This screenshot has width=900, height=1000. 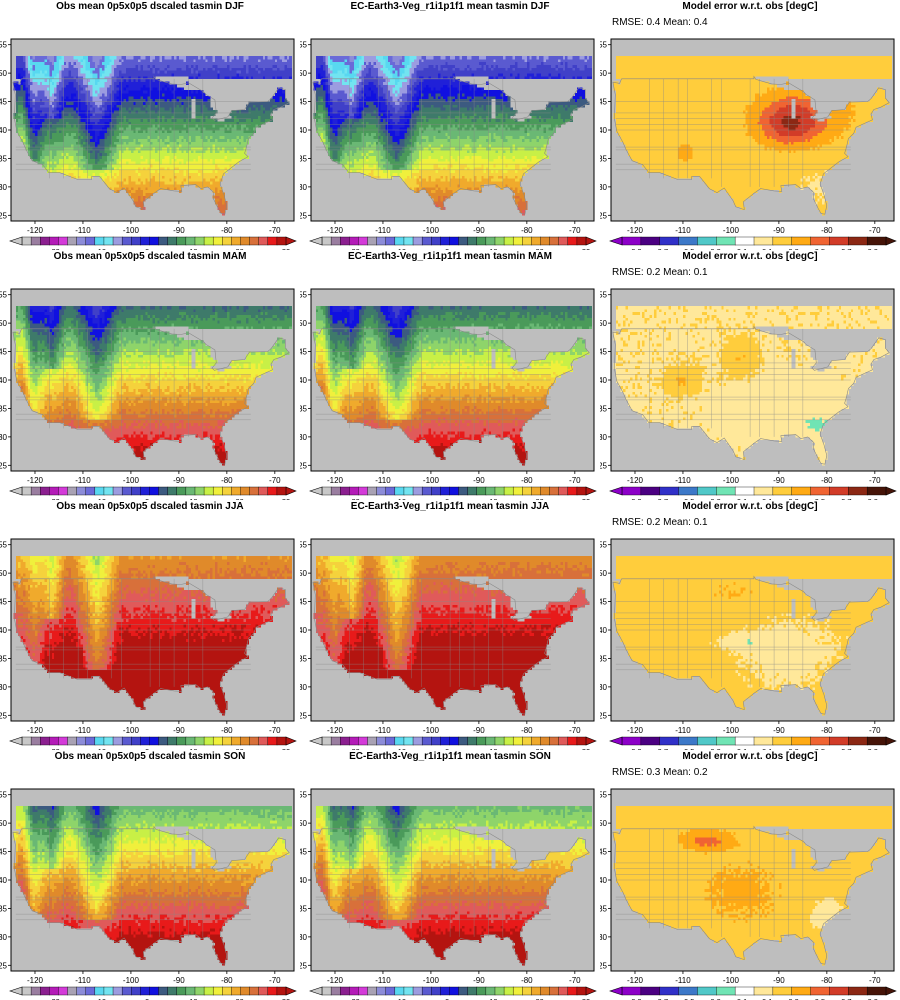 I want to click on panel-title: Obs mean 0p5x0p5 dscaled tasmin SON, so click(x=150, y=756).